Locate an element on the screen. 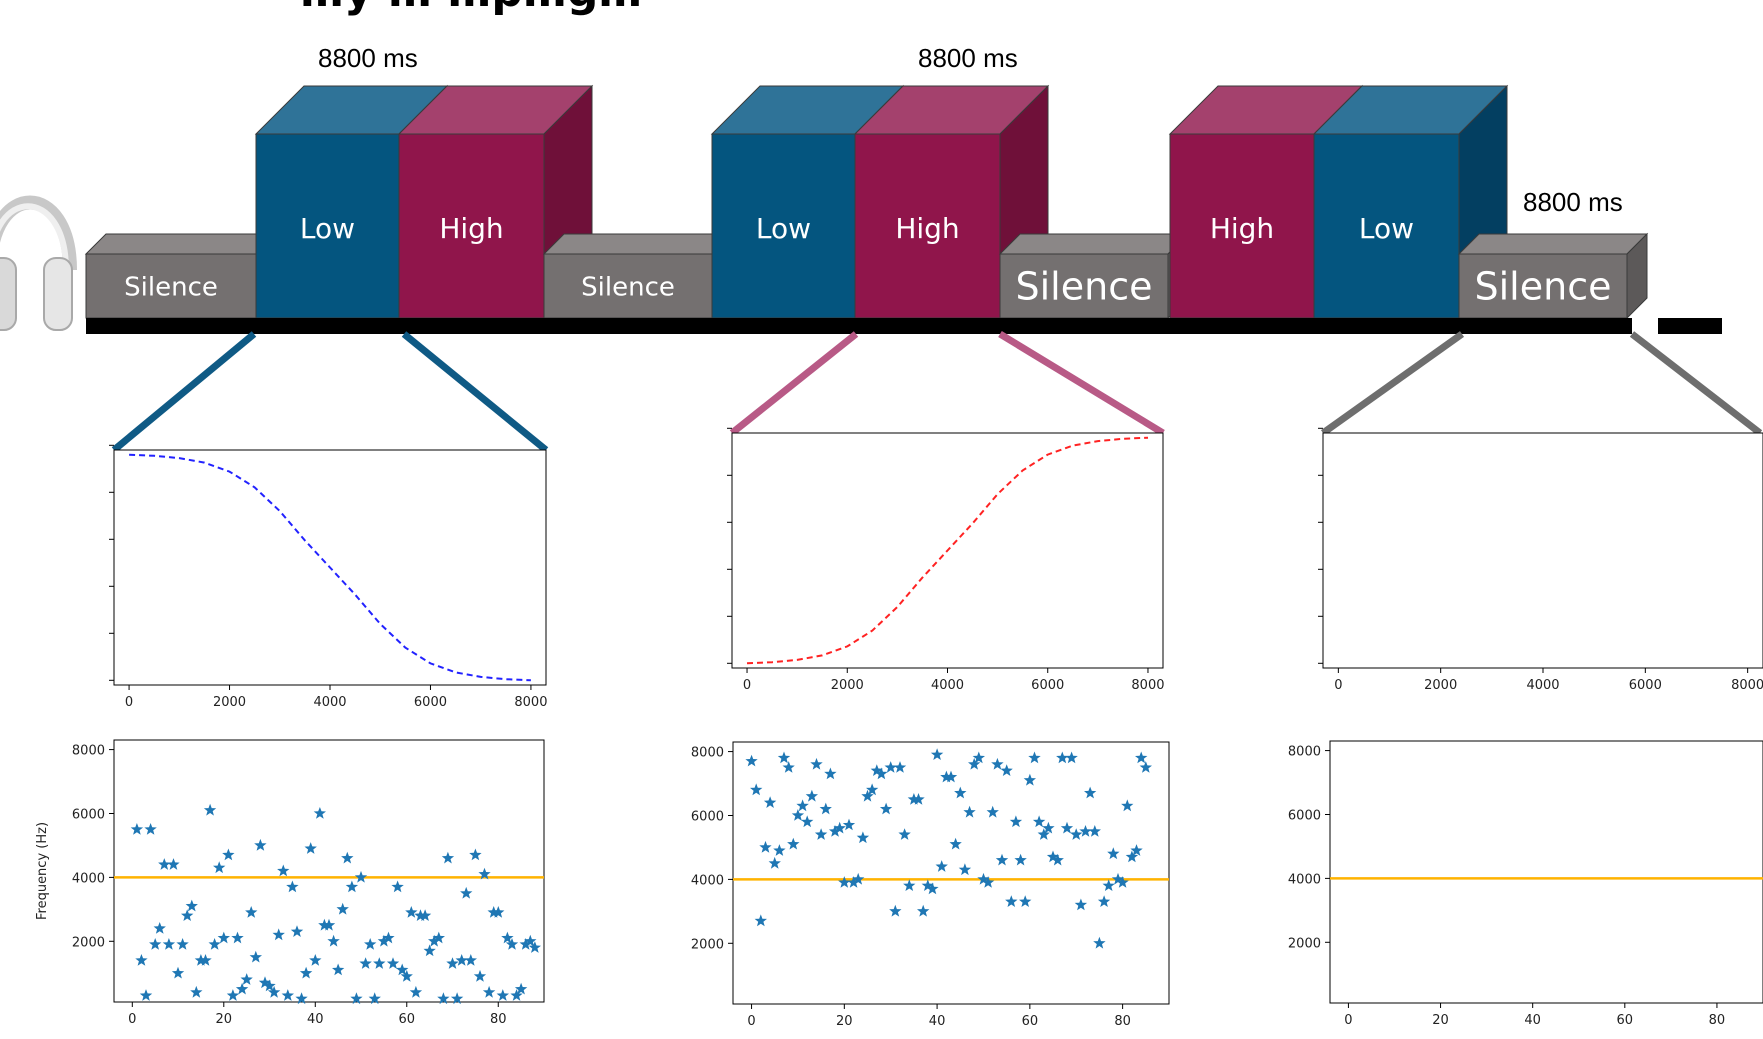 The height and width of the screenshot is (1039, 1763). connector-low-right is located at coordinates (475, 392).